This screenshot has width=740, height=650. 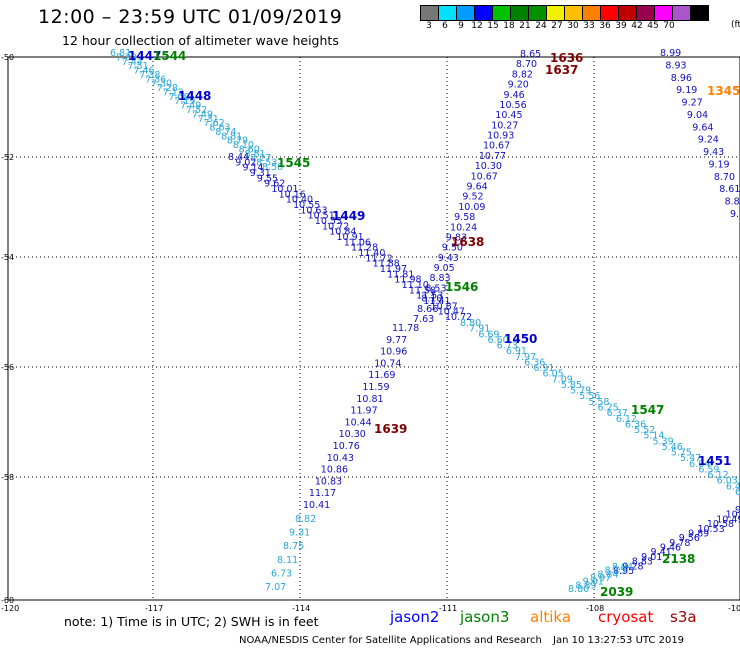 What do you see at coordinates (396, 340) in the screenshot?
I see `wave-height-value: 9.77` at bounding box center [396, 340].